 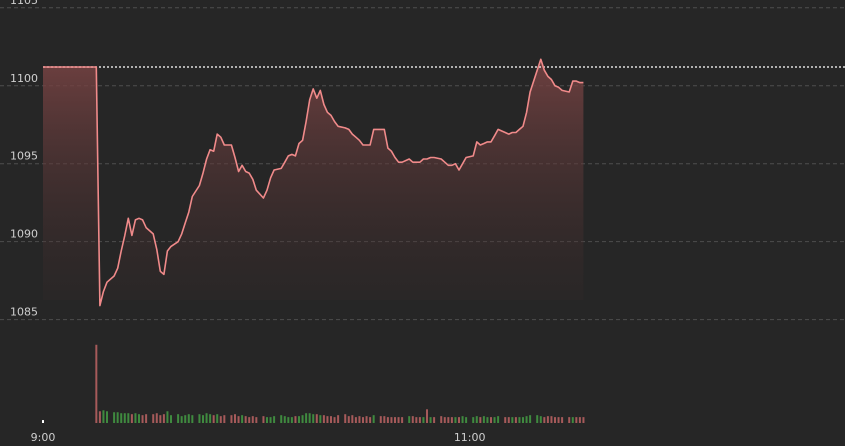 I want to click on y-tick-label: 1090, so click(x=24, y=234).